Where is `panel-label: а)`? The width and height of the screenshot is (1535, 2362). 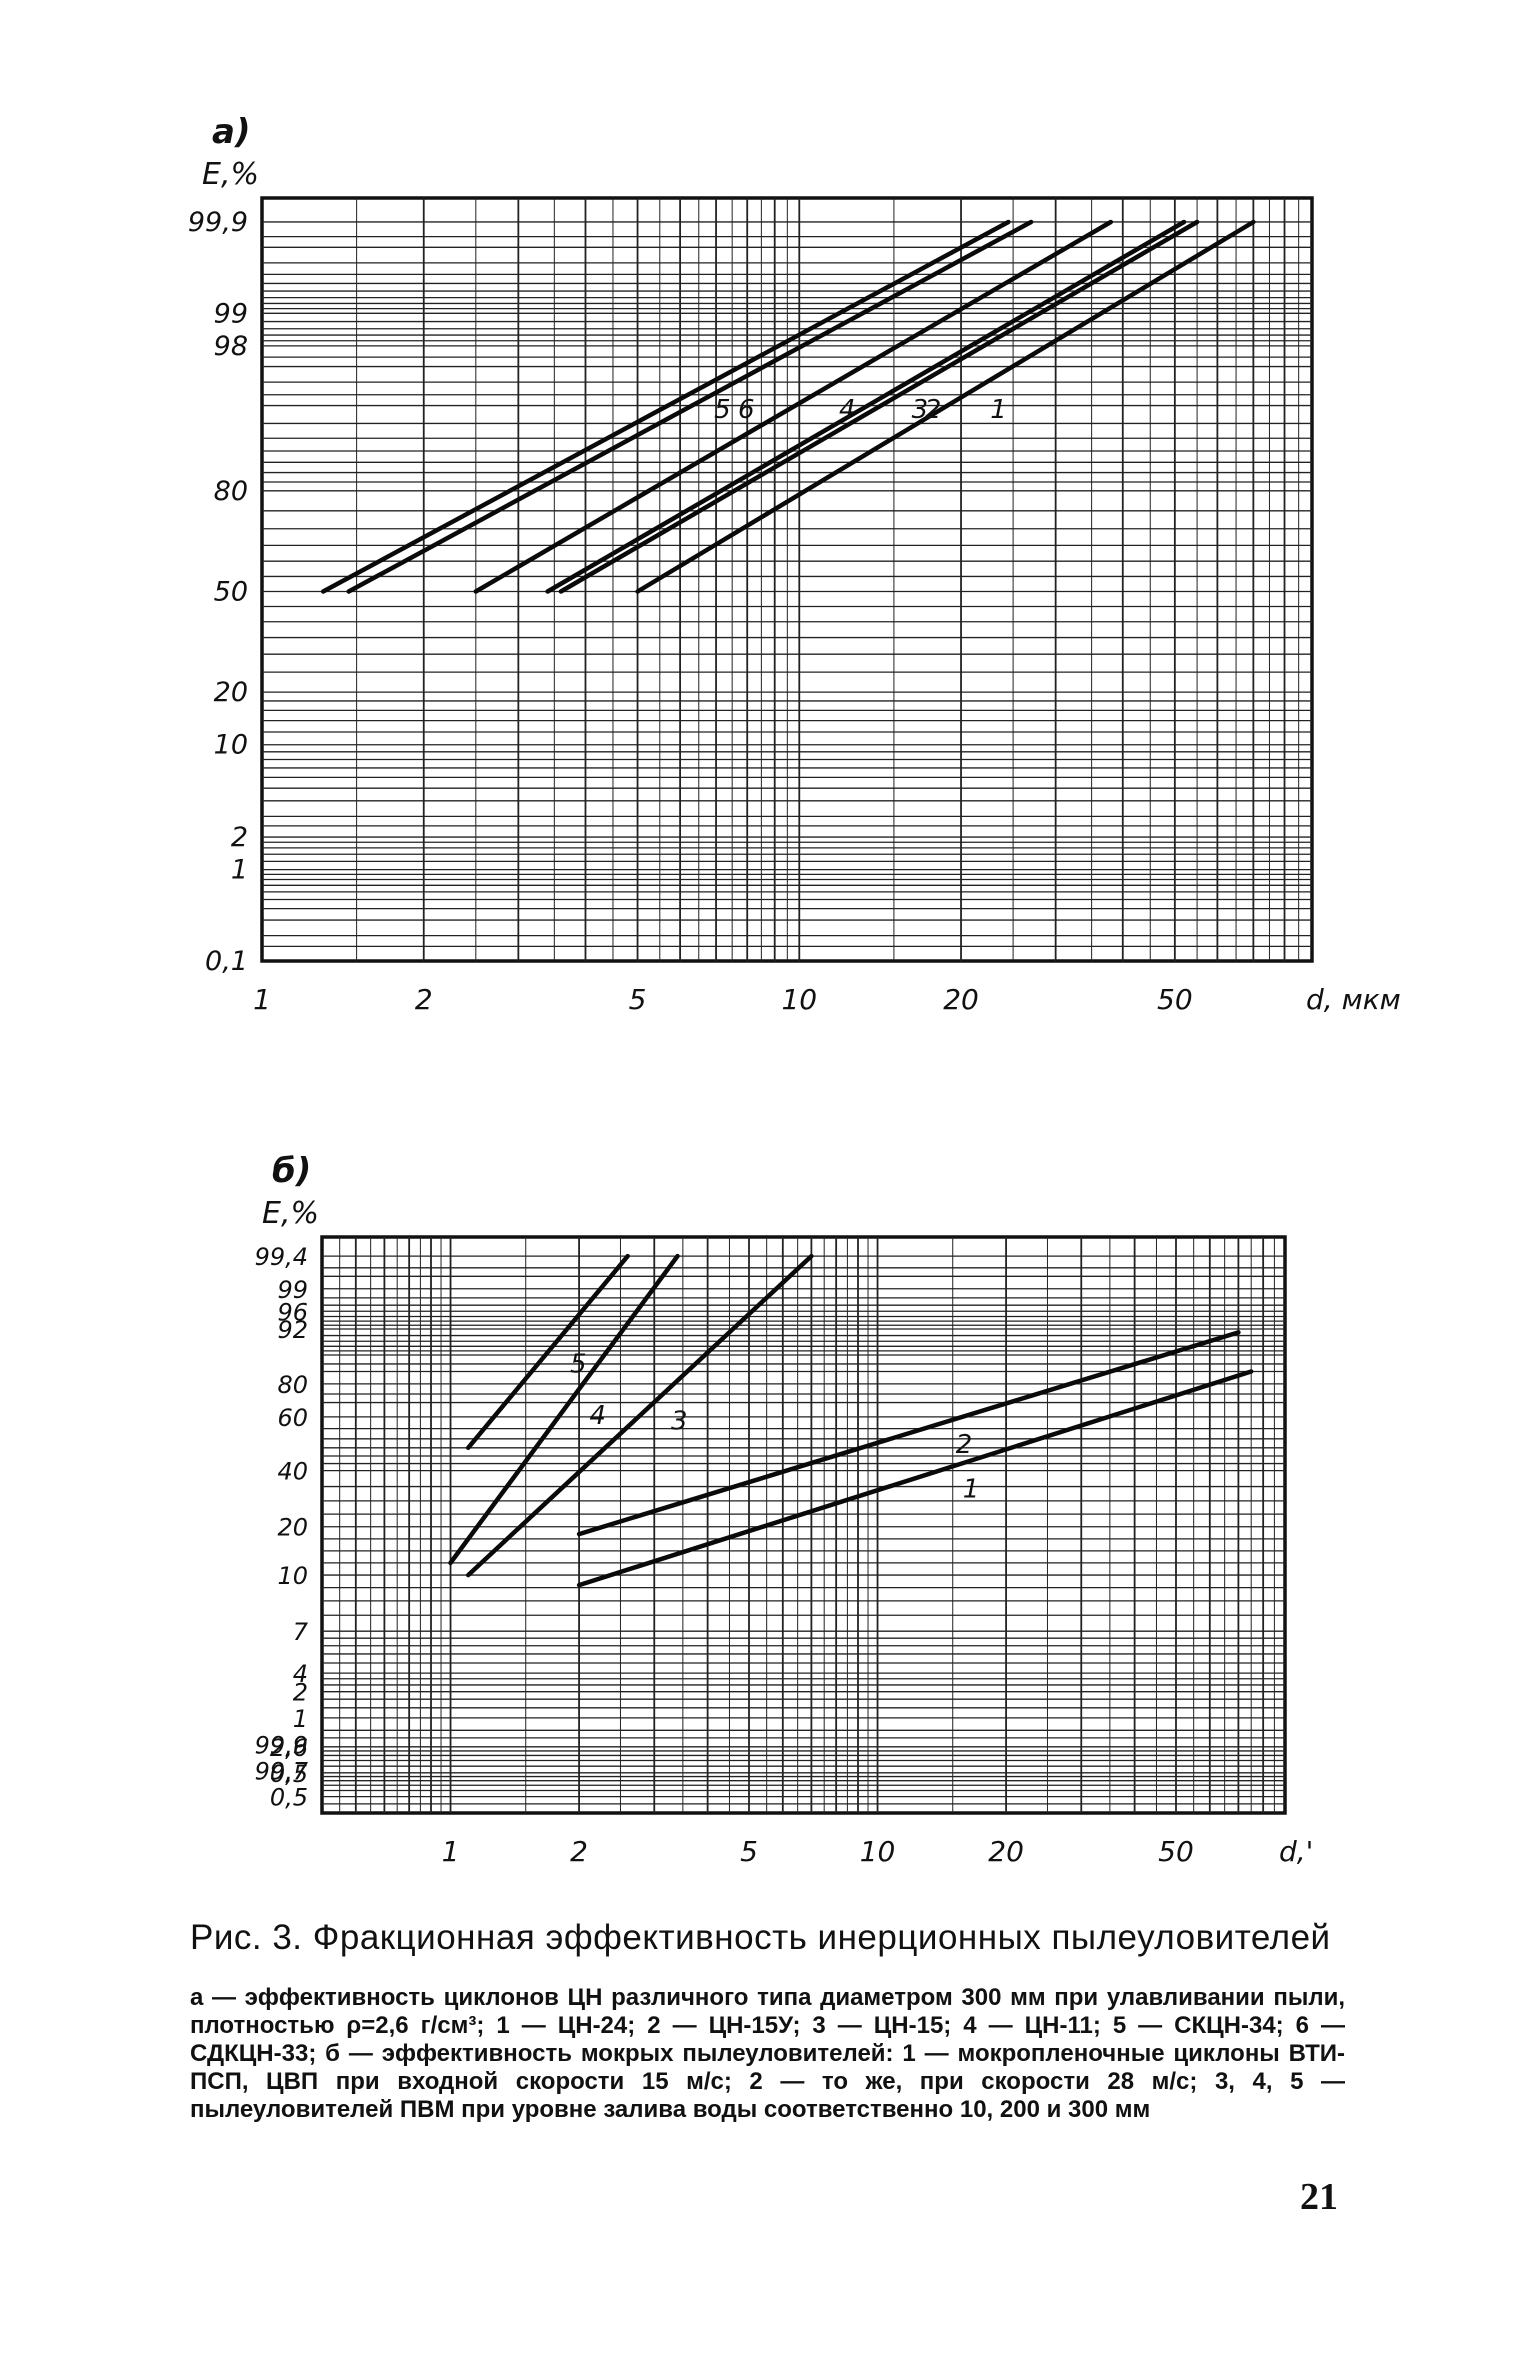 panel-label: а) is located at coordinates (231, 132).